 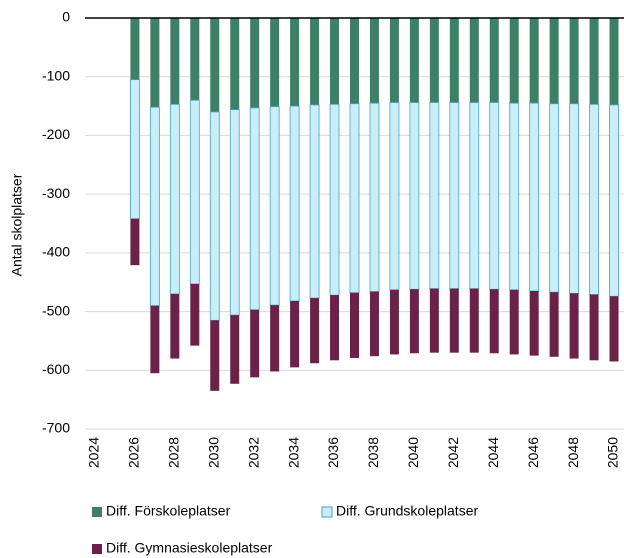 I want to click on x-tick-label: 2050, so click(x=613, y=452).